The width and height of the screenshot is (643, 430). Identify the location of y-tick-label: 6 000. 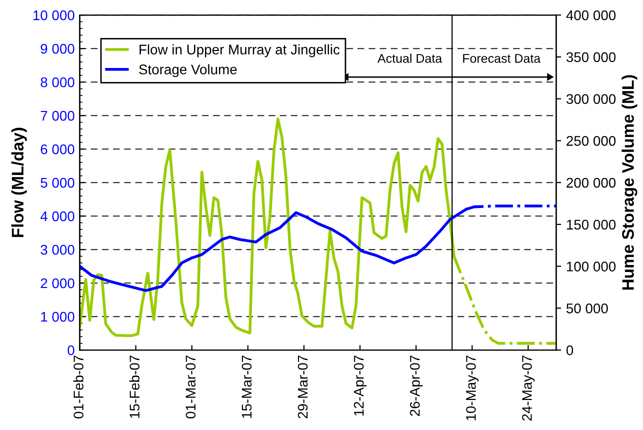
(57, 149).